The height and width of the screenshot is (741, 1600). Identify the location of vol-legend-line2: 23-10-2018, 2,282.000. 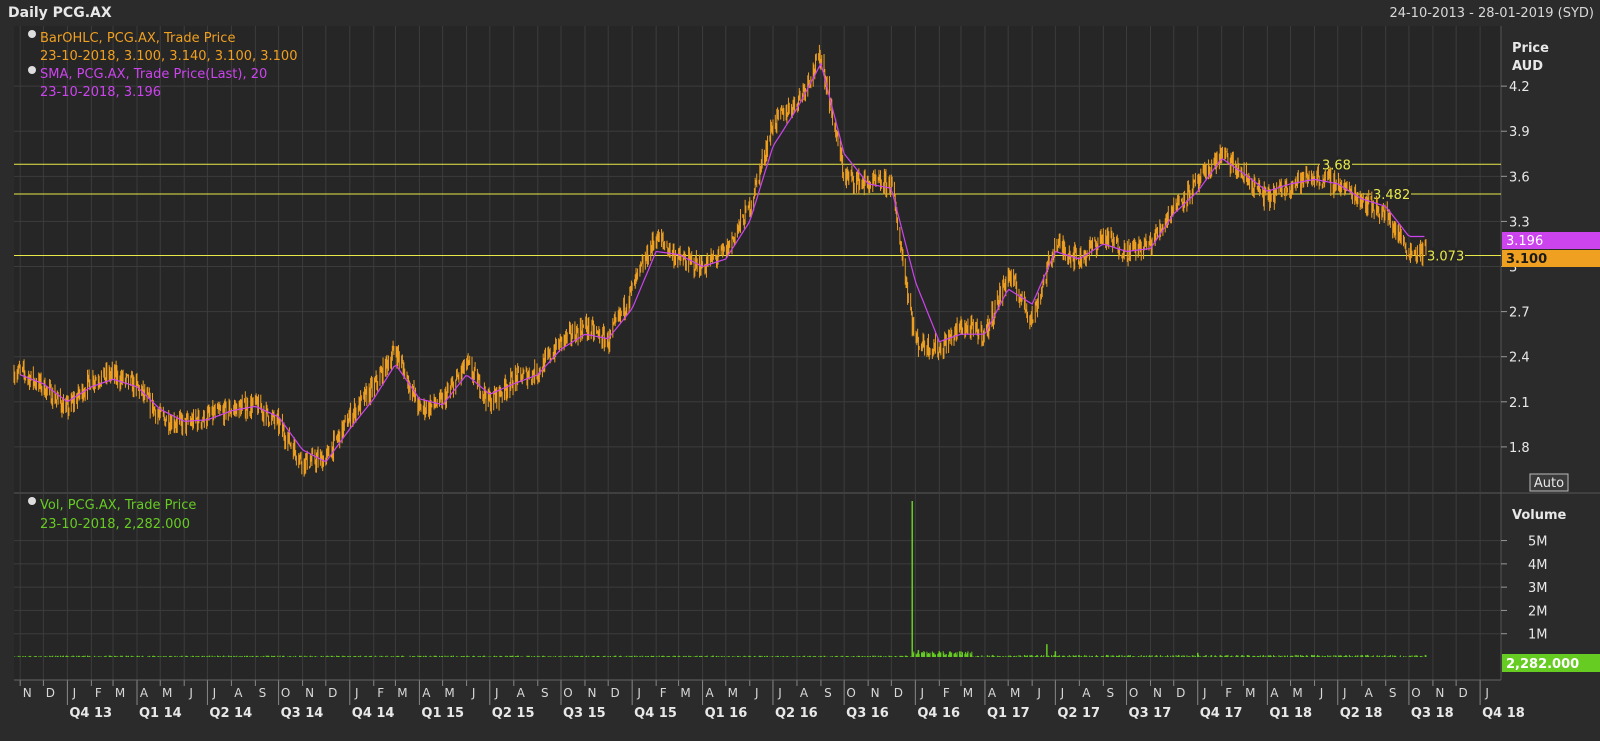
(115, 524).